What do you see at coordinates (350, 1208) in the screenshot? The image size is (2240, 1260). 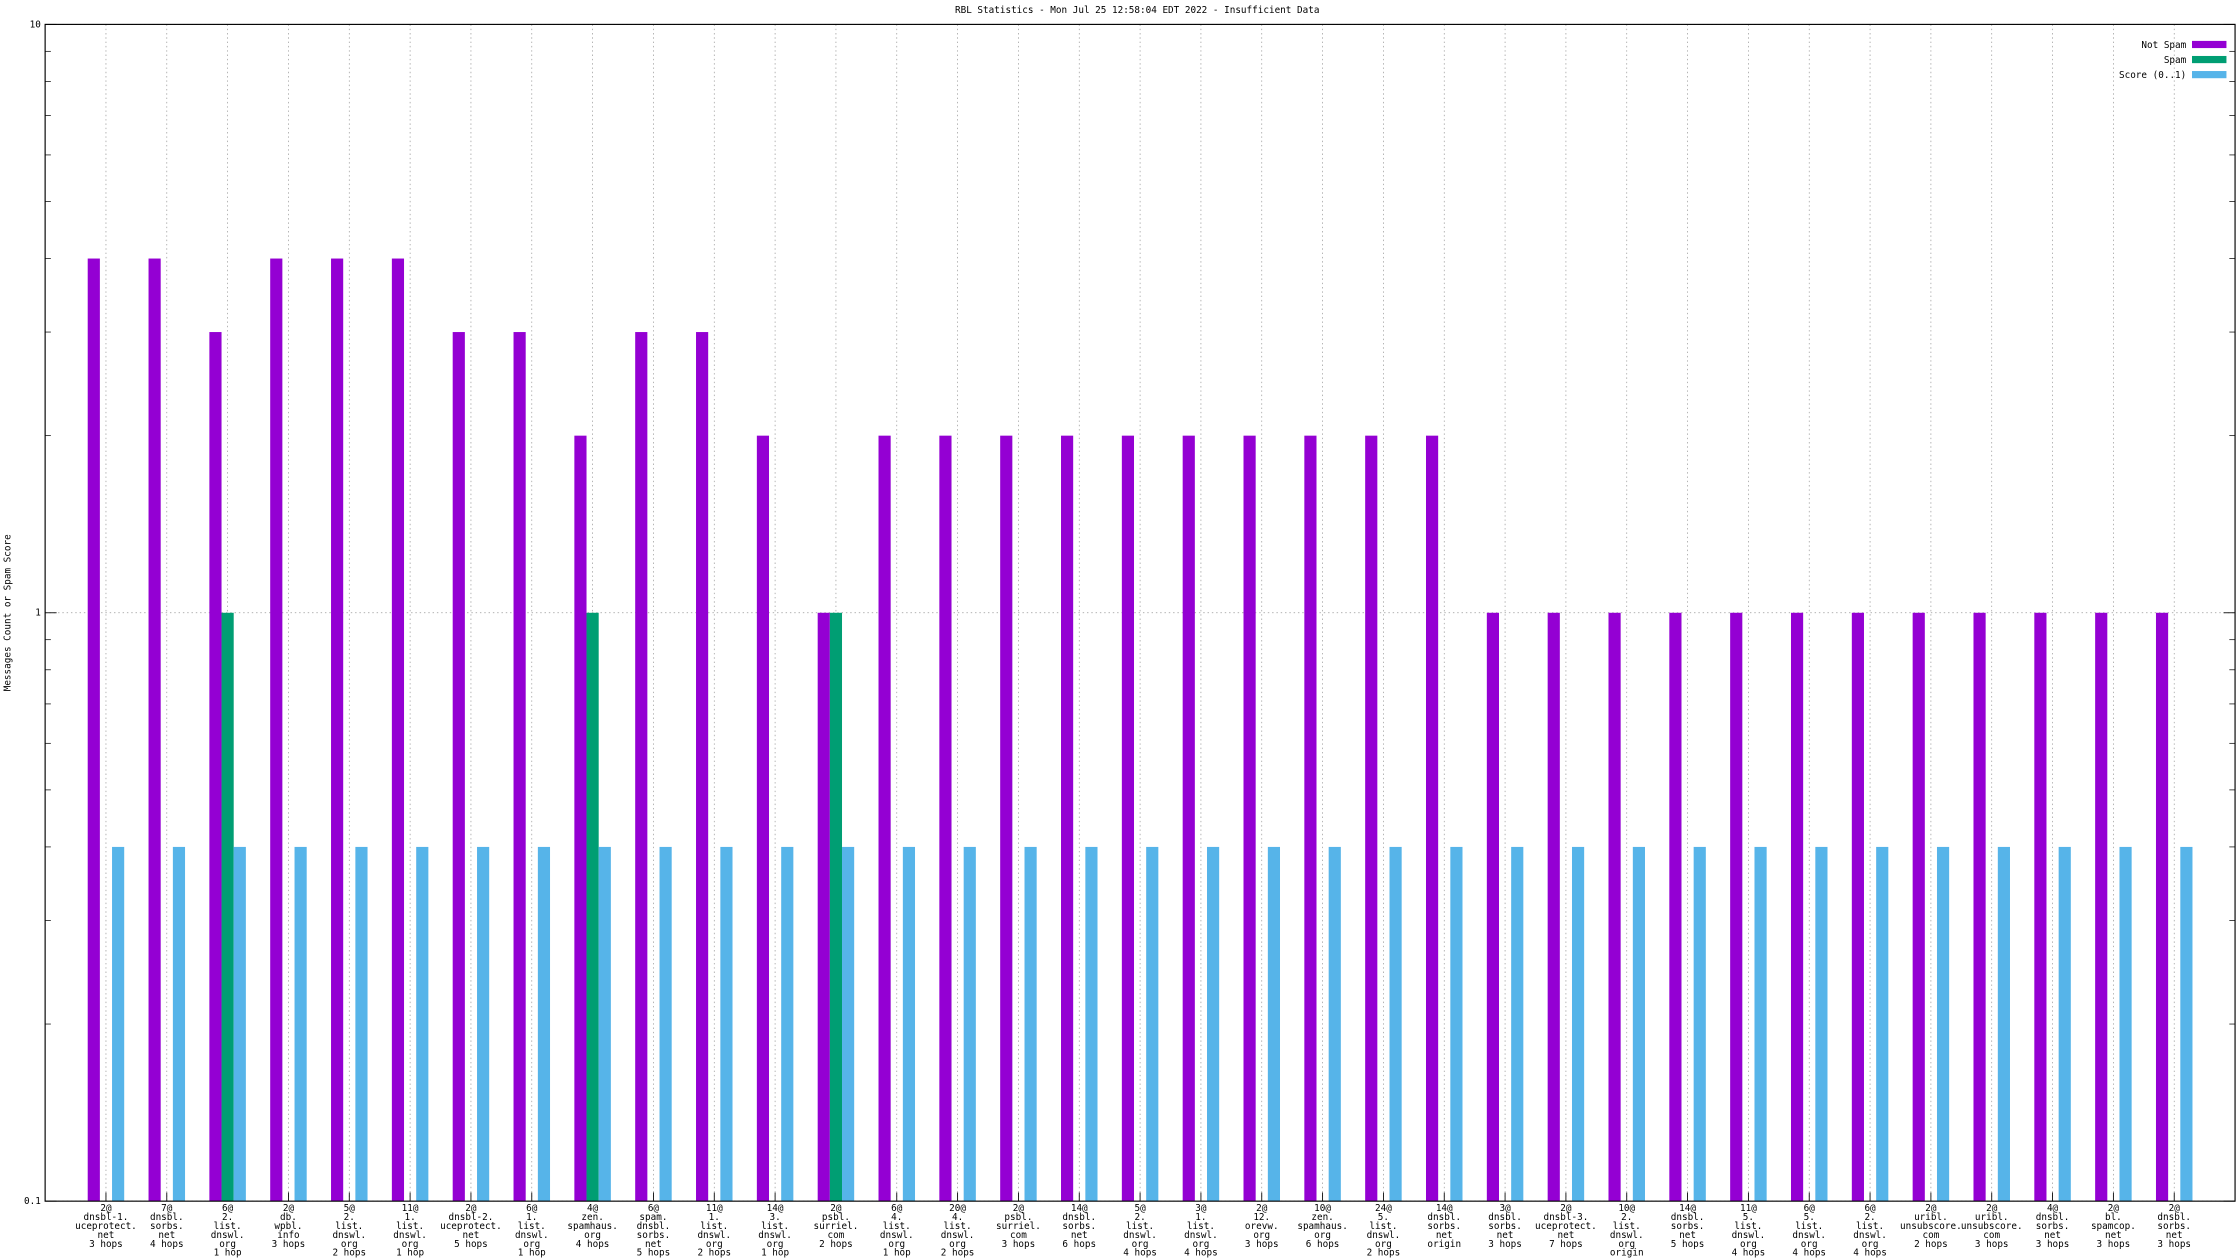 I see `x-tick-label: 5@` at bounding box center [350, 1208].